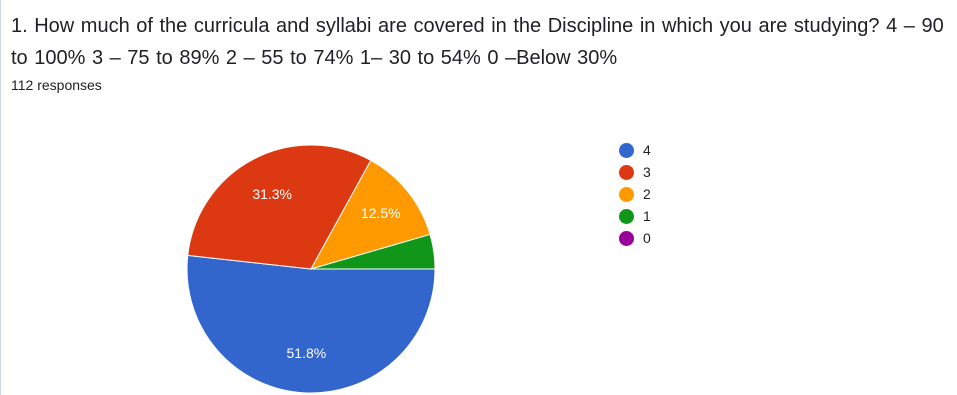 This screenshot has width=957, height=395. Describe the element at coordinates (635, 238) in the screenshot. I see `legend-item-0: 0` at that location.